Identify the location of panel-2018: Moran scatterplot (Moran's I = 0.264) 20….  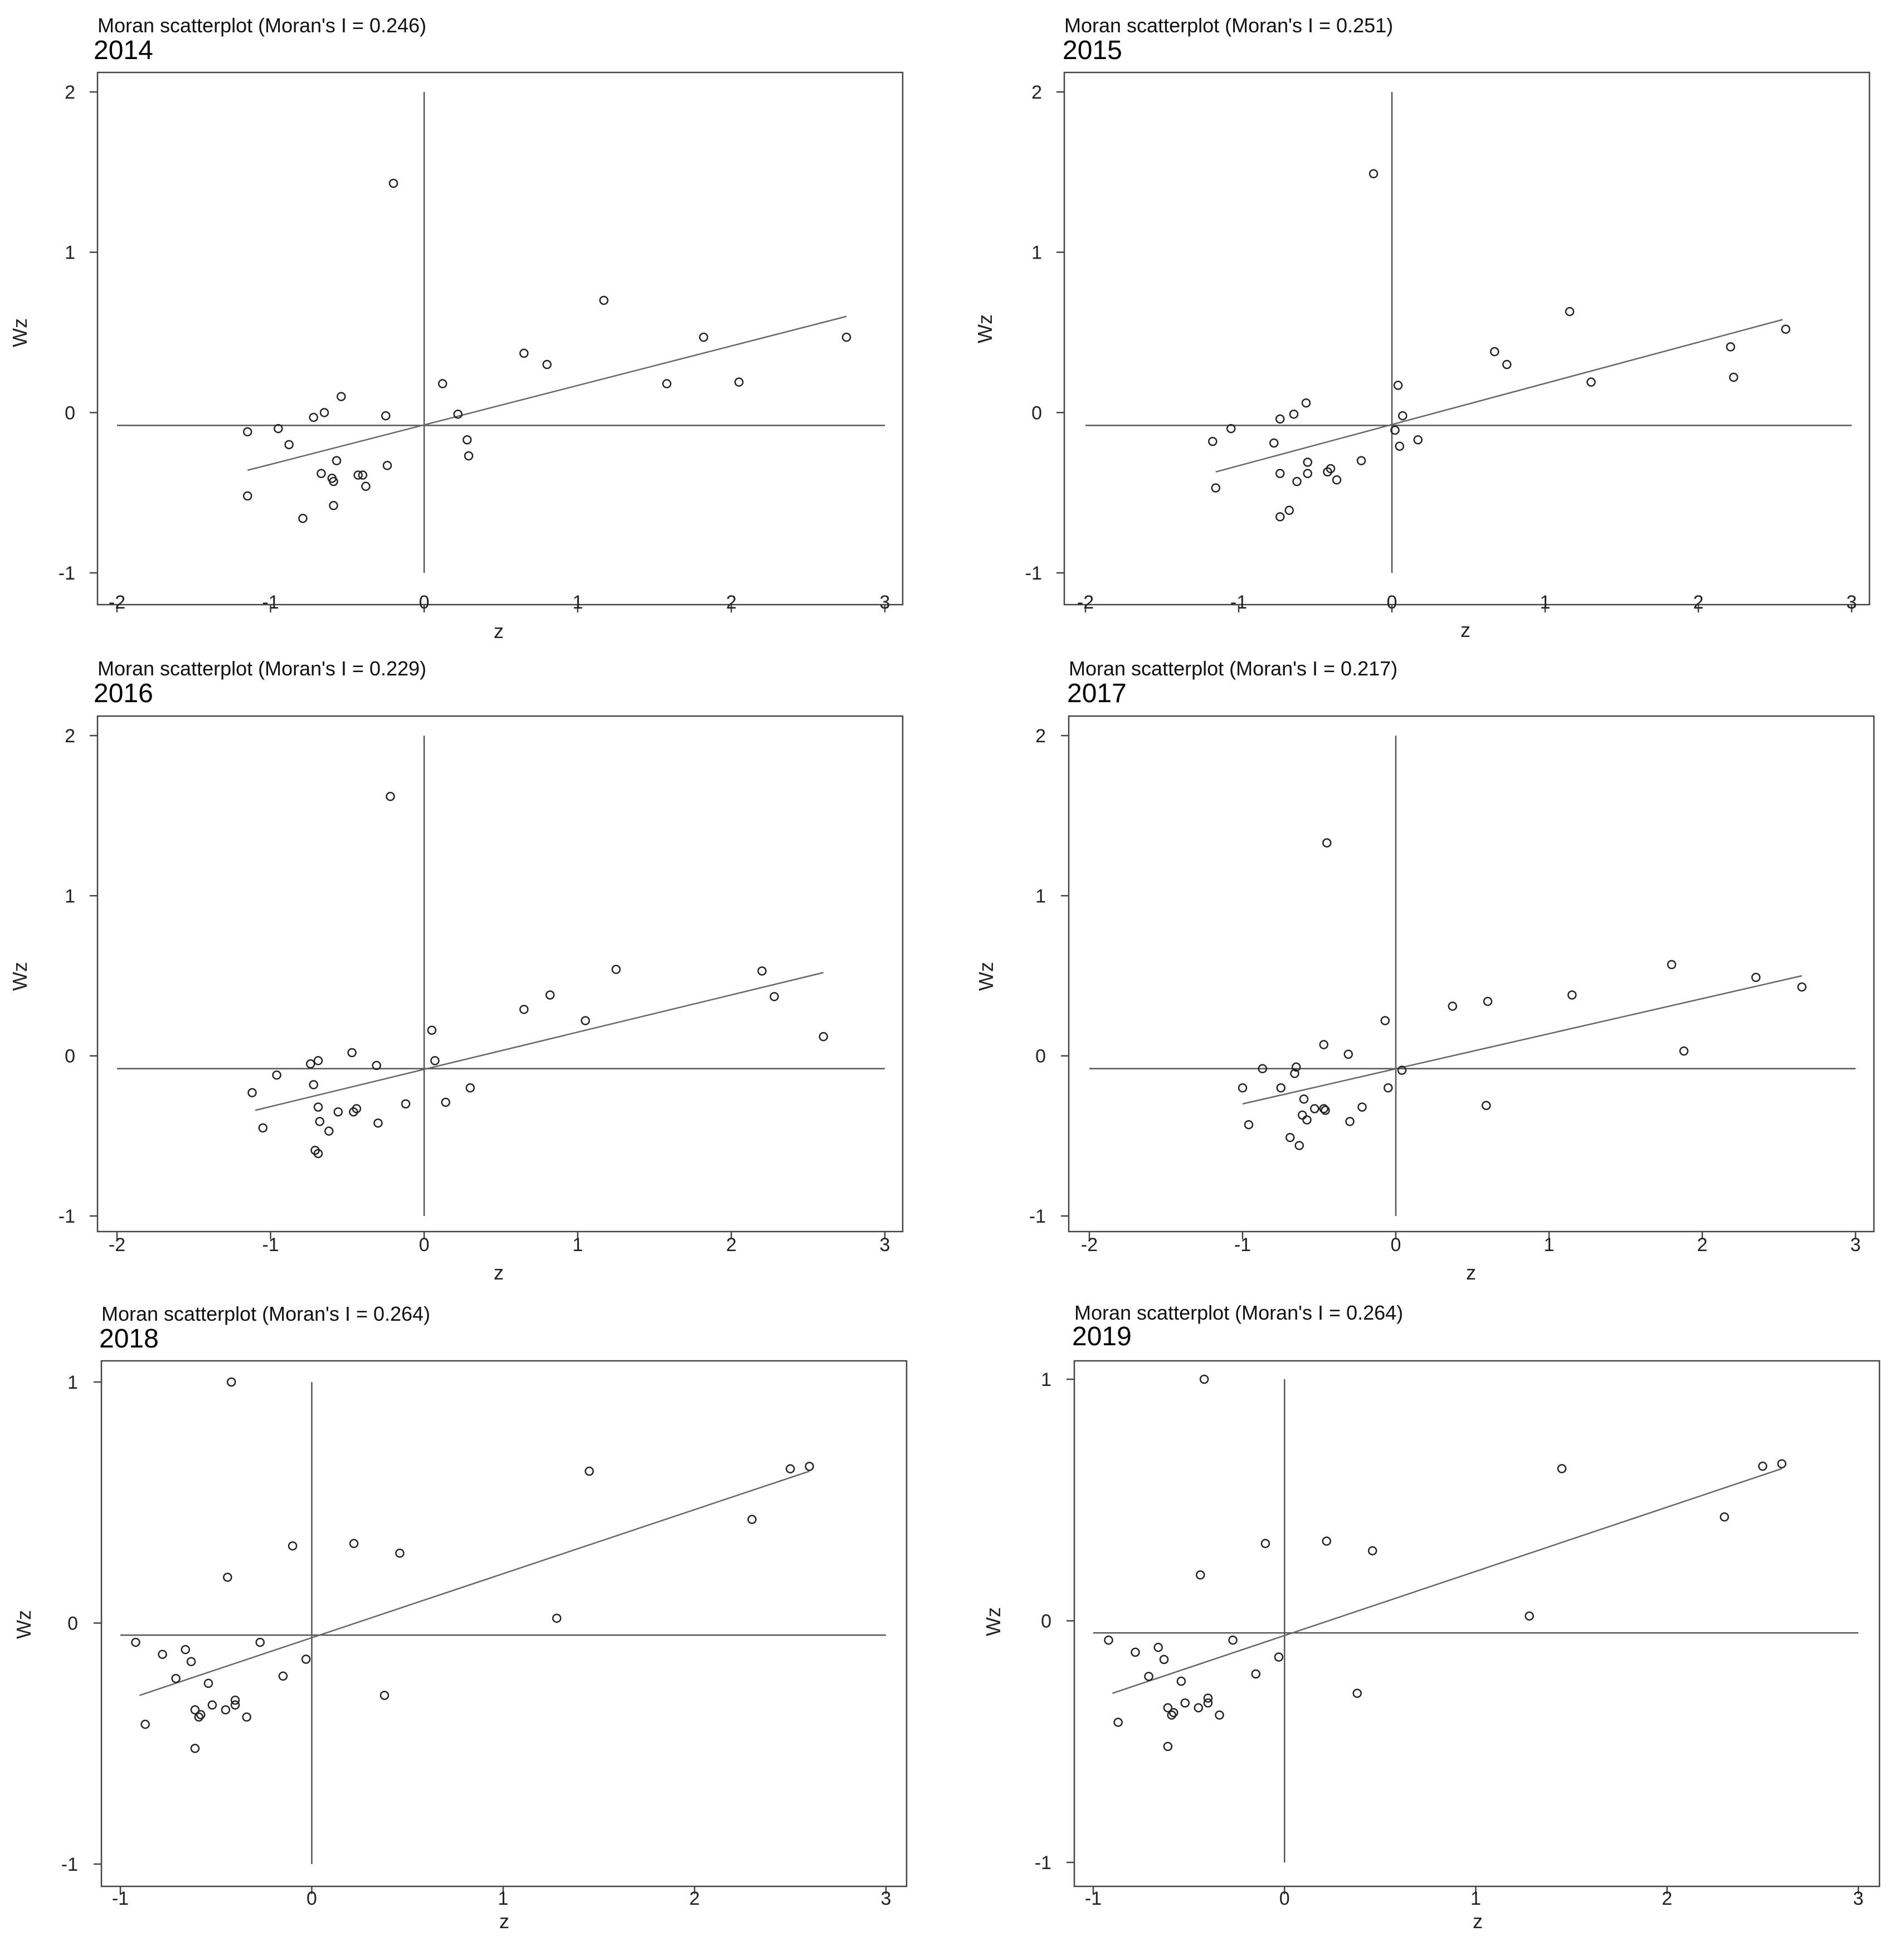
(264, 1328).